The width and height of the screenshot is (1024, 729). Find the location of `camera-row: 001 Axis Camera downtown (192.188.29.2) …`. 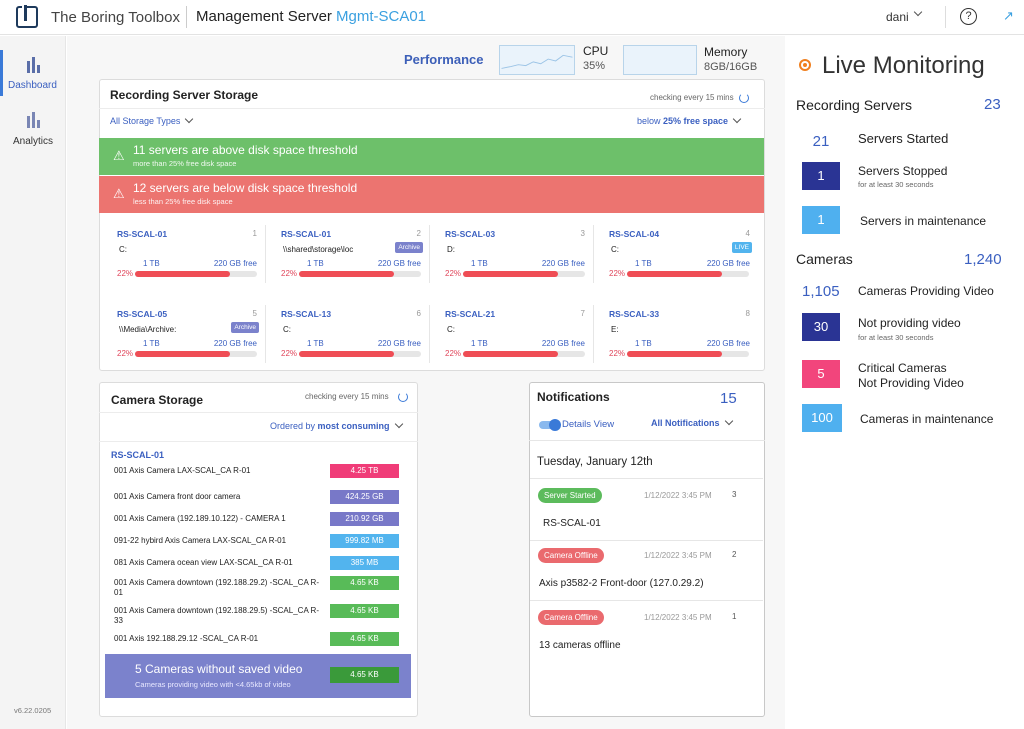

camera-row: 001 Axis Camera downtown (192.188.29.2) … is located at coordinates (259, 586).